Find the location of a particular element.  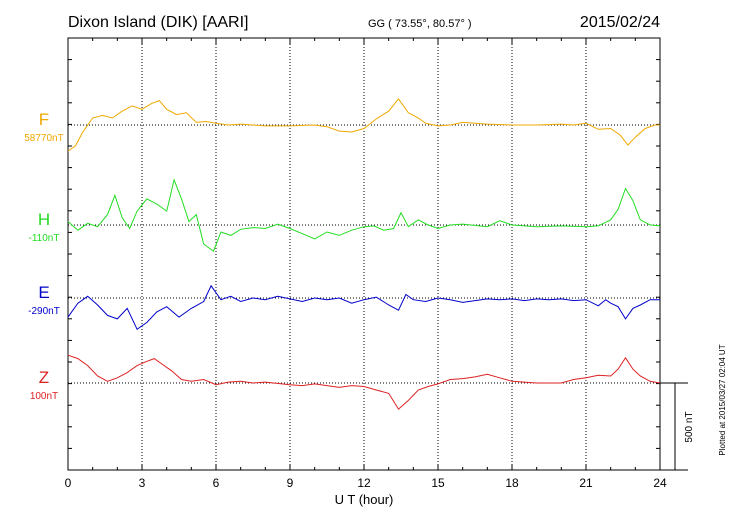

series-baseline-e: -290nT is located at coordinates (44, 311).